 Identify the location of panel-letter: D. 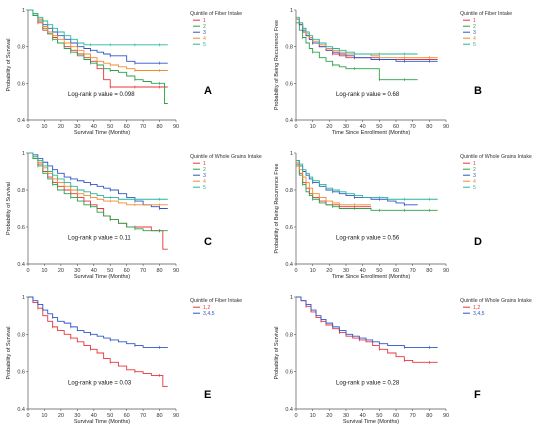
(478, 242).